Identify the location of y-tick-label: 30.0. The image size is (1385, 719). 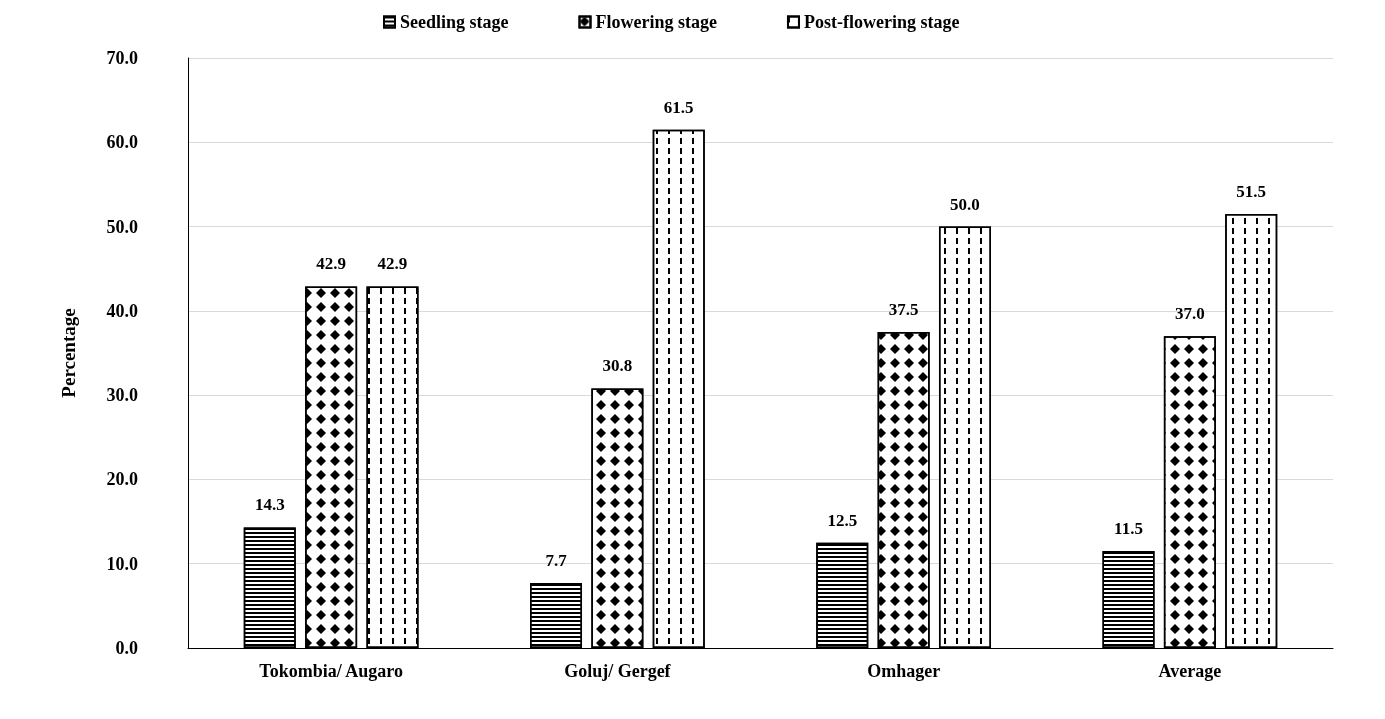
(122, 395).